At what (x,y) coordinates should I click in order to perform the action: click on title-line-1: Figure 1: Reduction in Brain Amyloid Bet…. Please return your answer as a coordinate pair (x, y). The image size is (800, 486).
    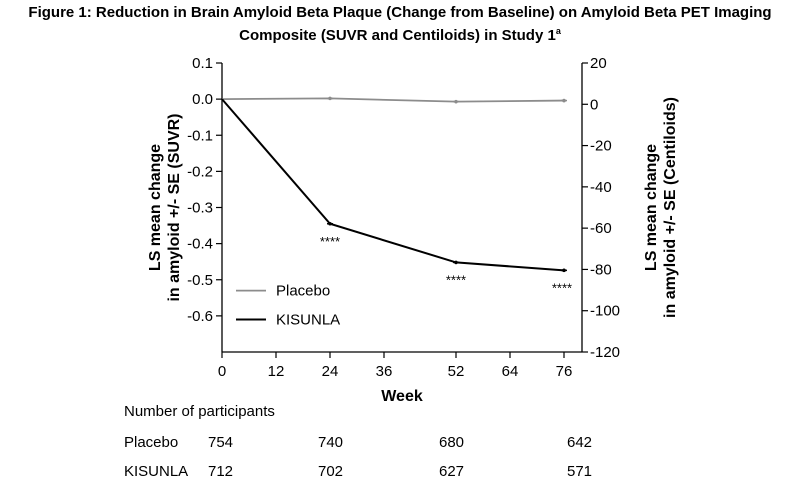
    Looking at the image, I should click on (400, 12).